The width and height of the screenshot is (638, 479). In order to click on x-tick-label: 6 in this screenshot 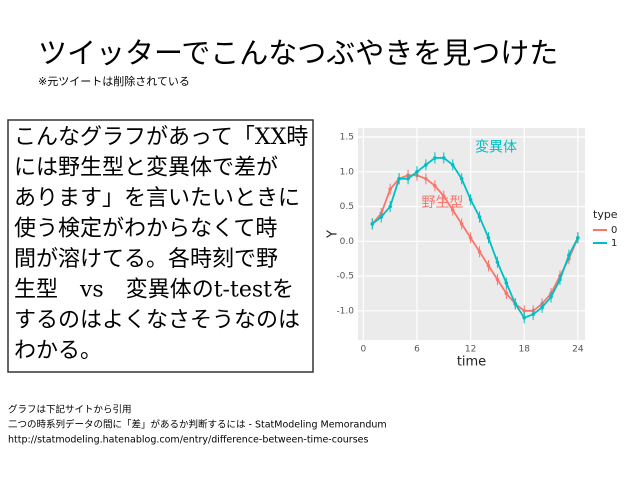, I will do `click(417, 350)`.